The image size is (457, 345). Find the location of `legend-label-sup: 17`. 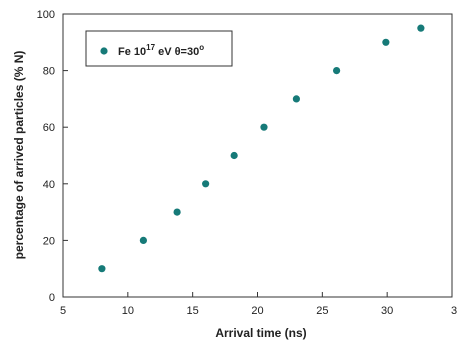

legend-label-sup: 17 is located at coordinates (150, 47).